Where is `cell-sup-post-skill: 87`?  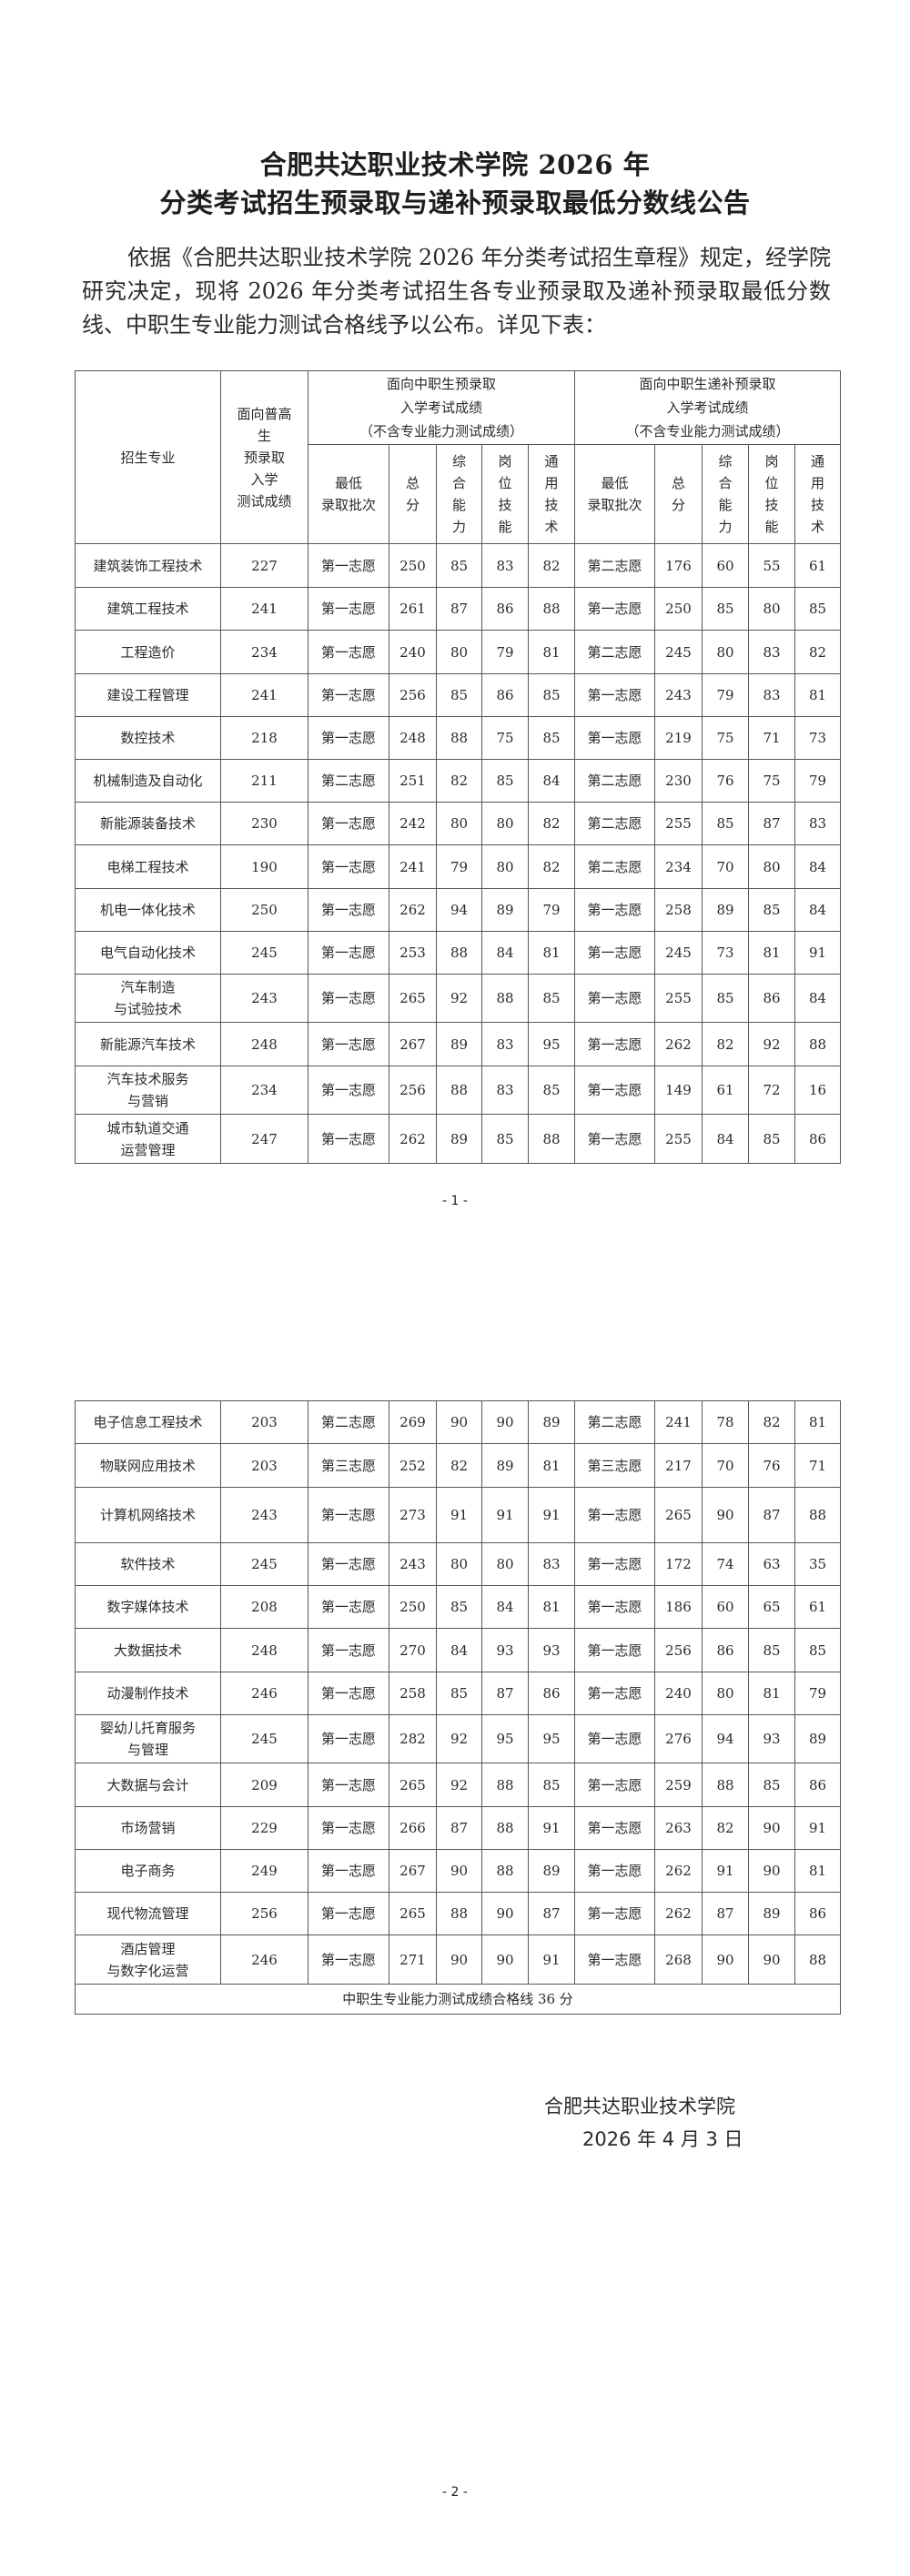
cell-sup-post-skill: 87 is located at coordinates (772, 1515).